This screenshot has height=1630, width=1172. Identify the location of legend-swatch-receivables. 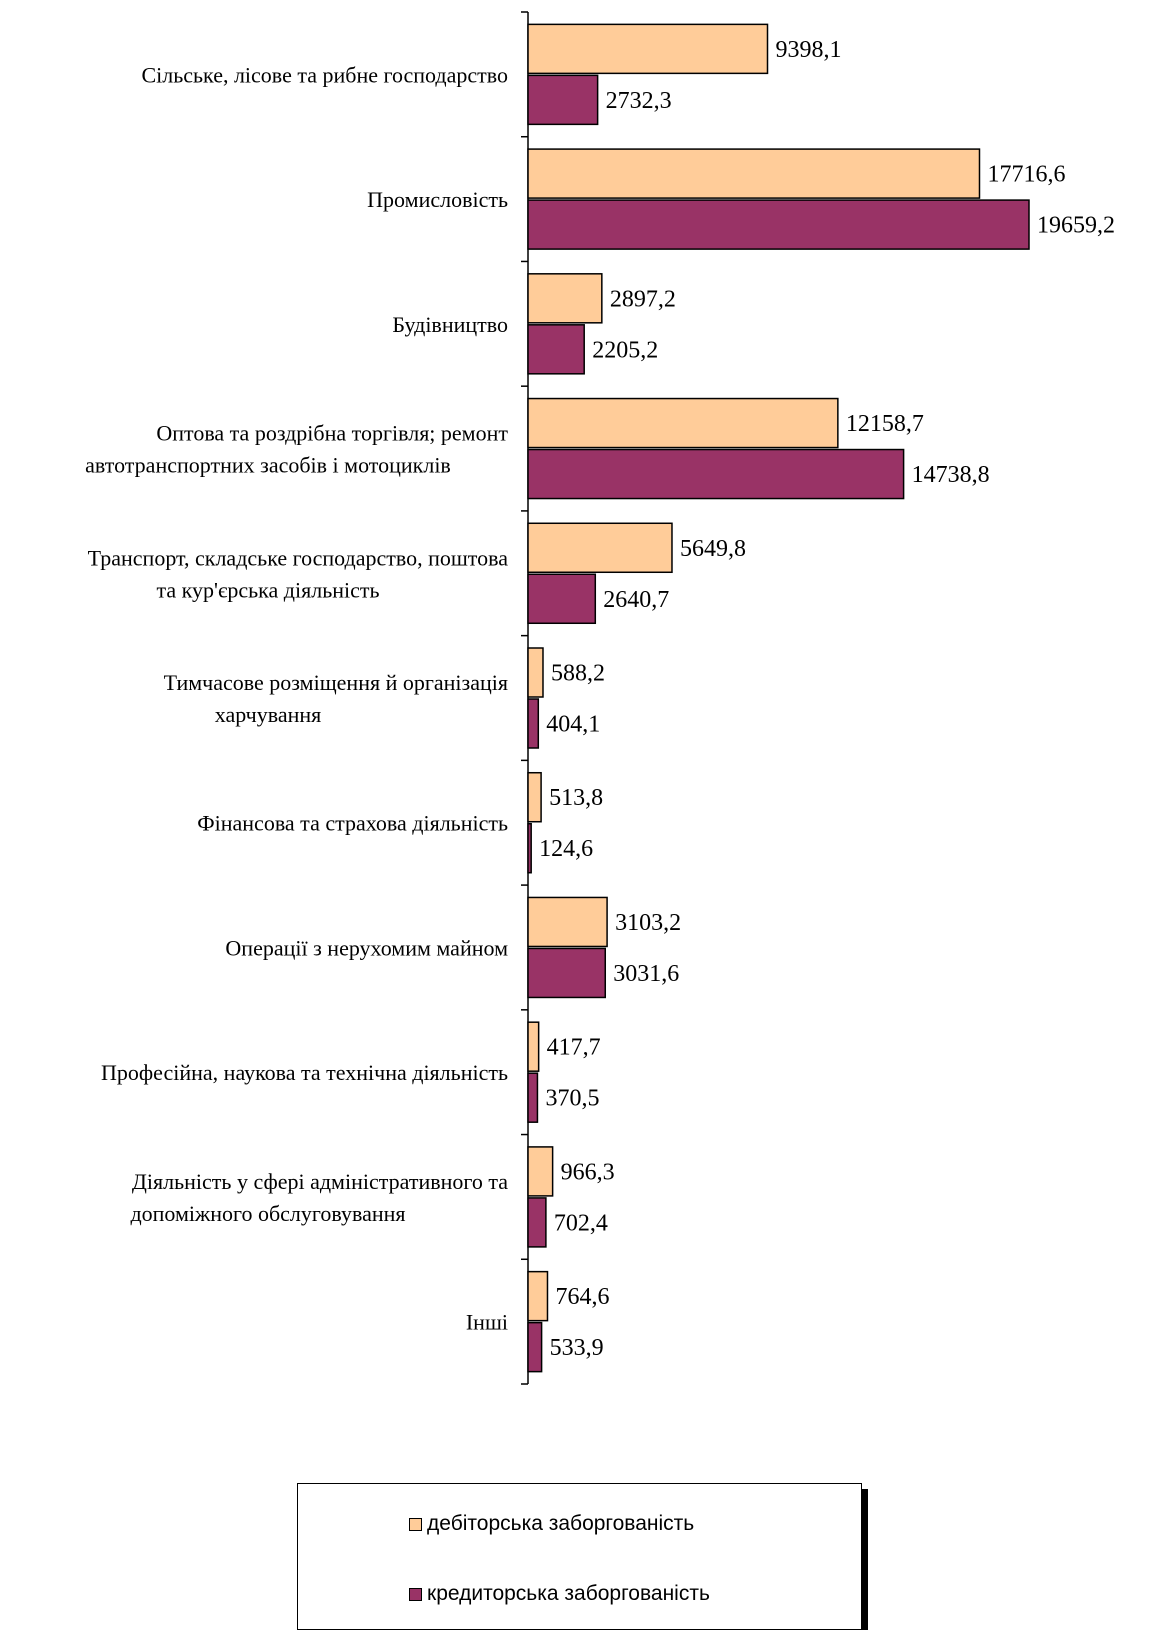
(415, 1524).